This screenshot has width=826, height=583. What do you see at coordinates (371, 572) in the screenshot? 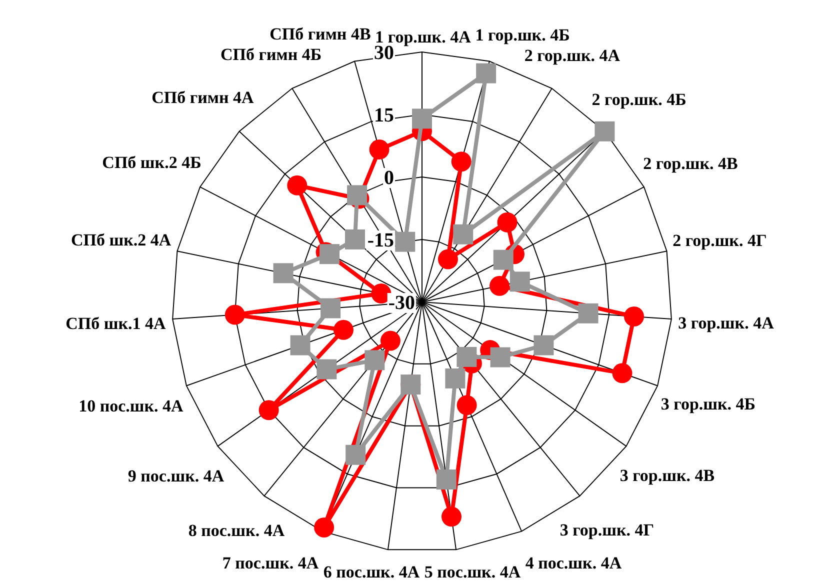
I see `spoke-label: 6 пос.шк. 4А` at bounding box center [371, 572].